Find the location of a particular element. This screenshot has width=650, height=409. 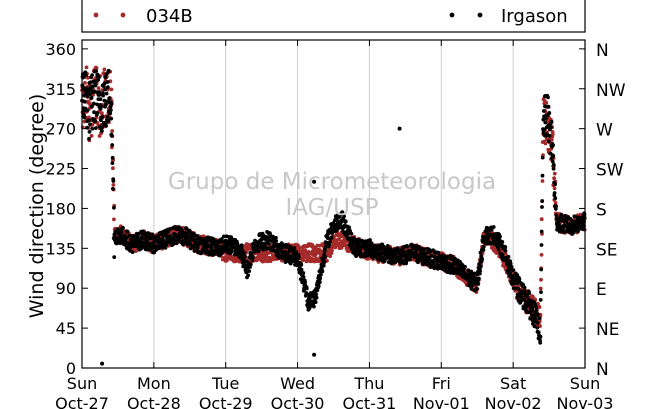

y-right-tick-label: W is located at coordinates (604, 131).